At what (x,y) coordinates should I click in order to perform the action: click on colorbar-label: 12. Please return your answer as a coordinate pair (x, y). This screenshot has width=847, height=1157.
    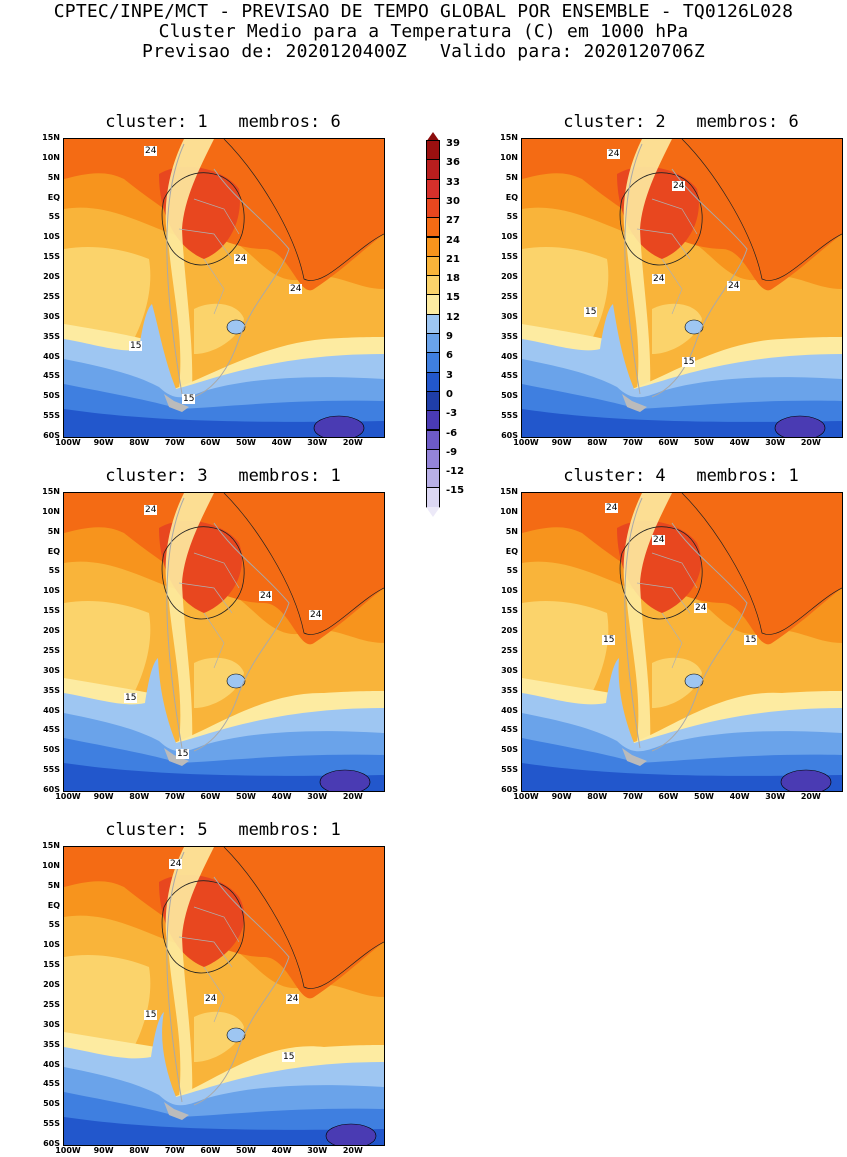
    Looking at the image, I should click on (453, 317).